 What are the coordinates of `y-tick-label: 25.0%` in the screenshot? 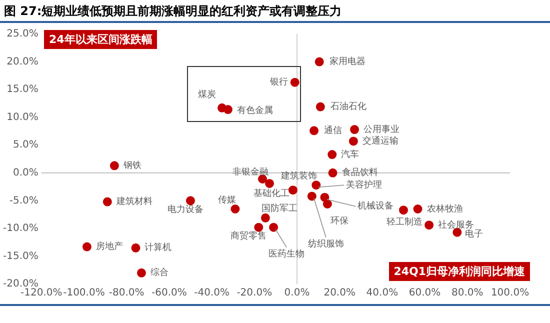 It's located at (22, 34).